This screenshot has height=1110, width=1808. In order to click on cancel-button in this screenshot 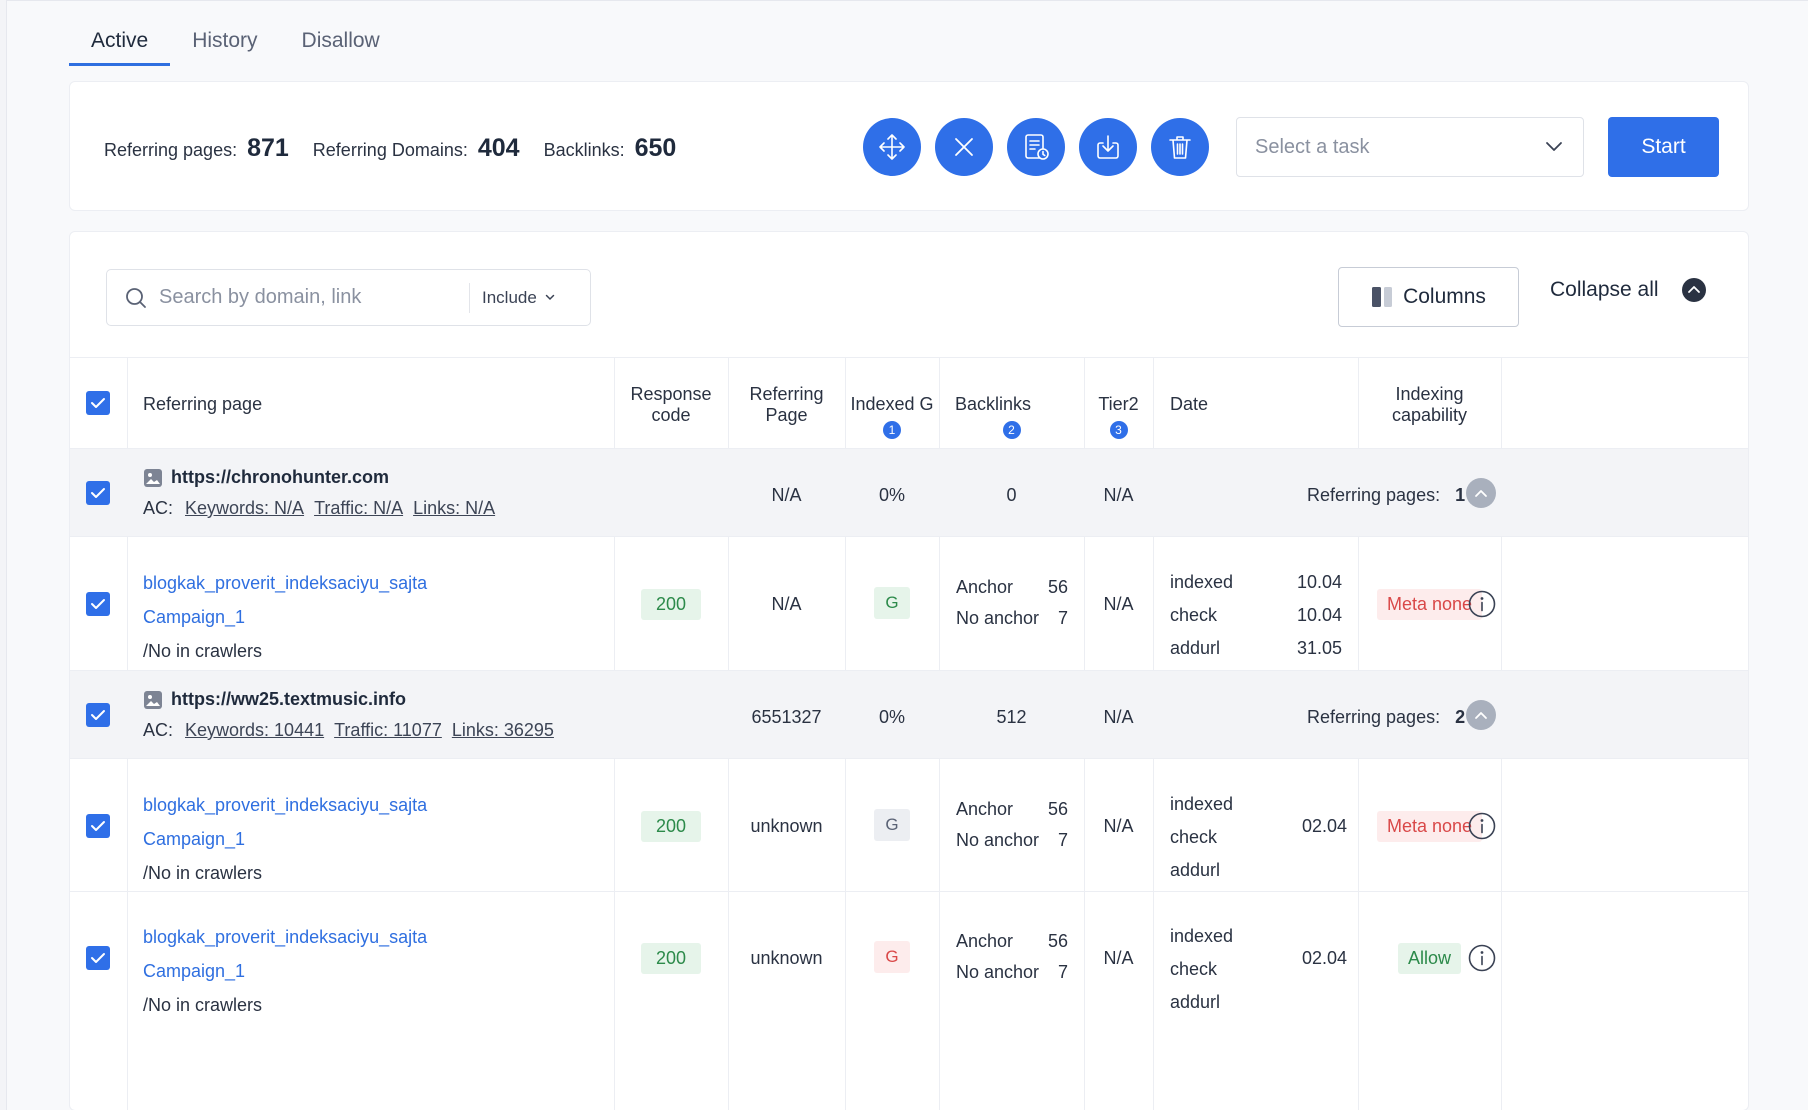, I will do `click(964, 147)`.